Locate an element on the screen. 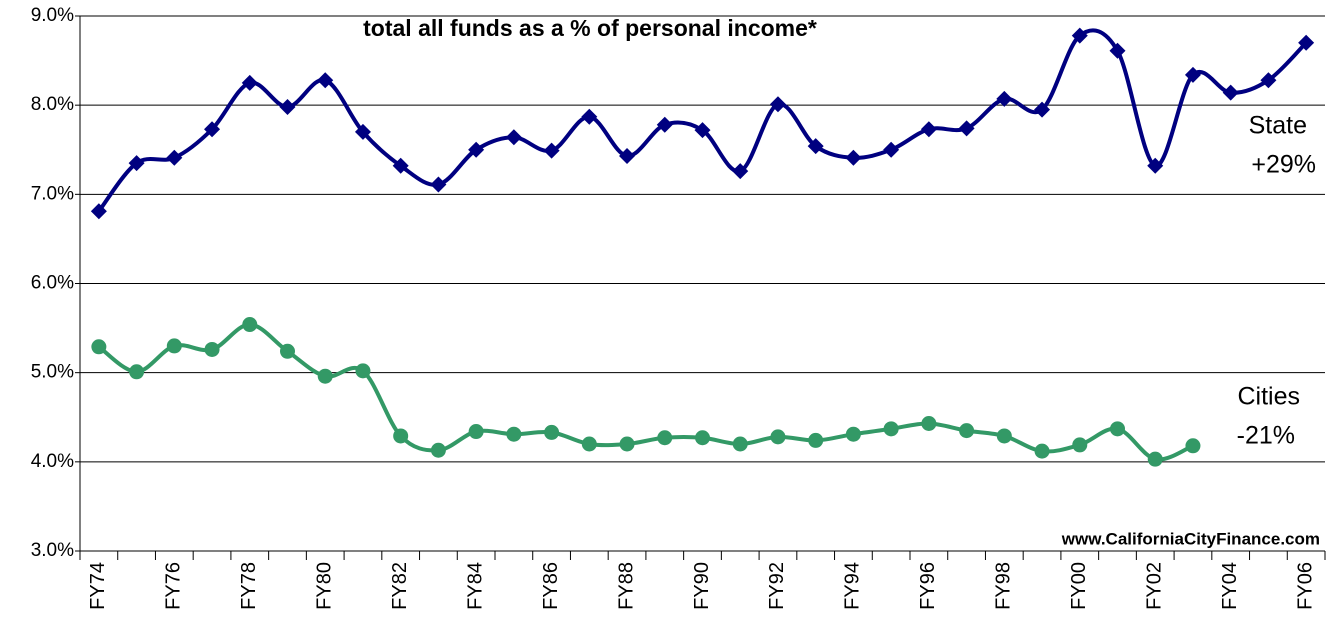 Image resolution: width=1334 pixels, height=635 pixels. series-label: Cities is located at coordinates (1268, 397).